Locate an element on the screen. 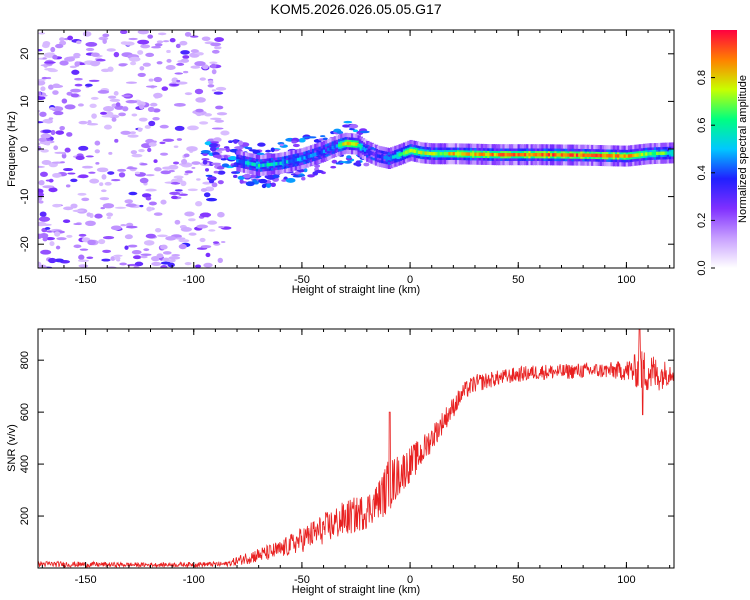 The width and height of the screenshot is (750, 600). snr-x-tick-label: -100 is located at coordinates (194, 580).